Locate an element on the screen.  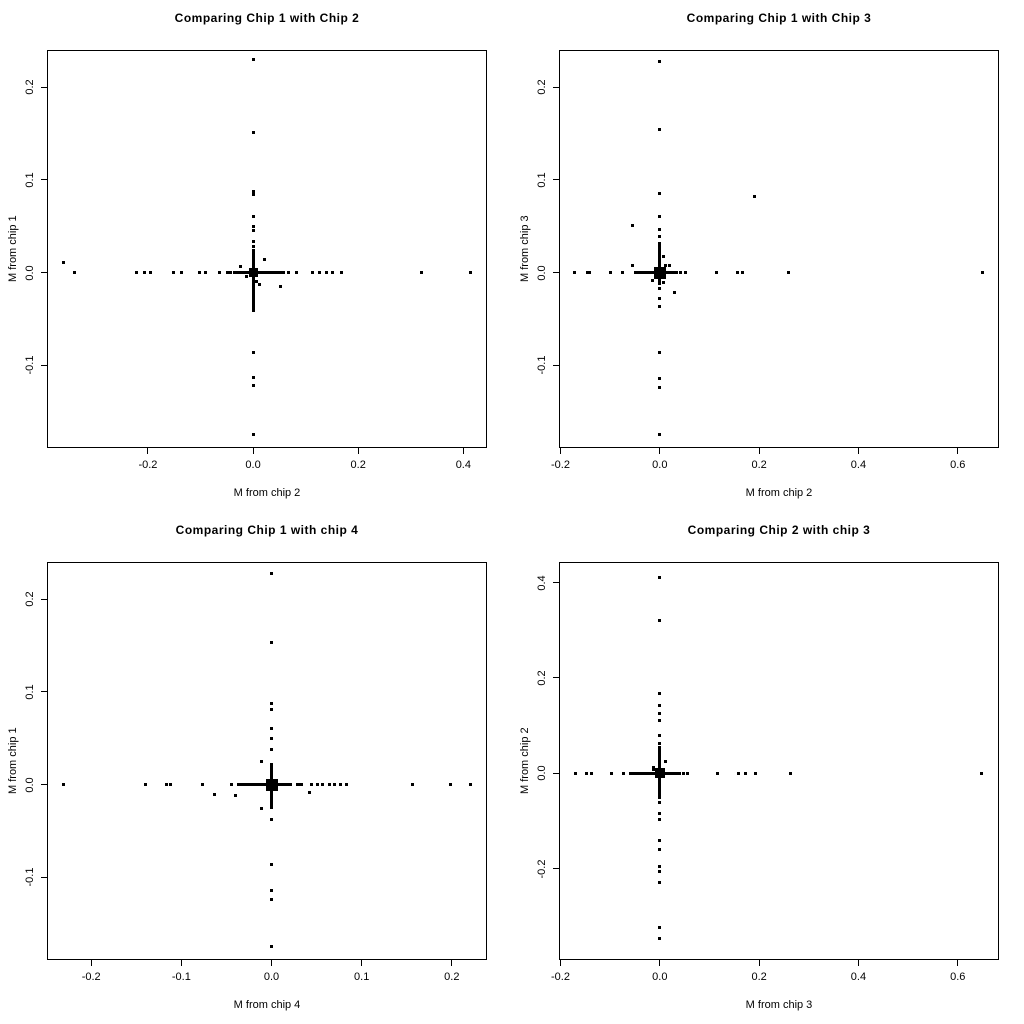
y-tick-label: 0.4 is located at coordinates (542, 582).